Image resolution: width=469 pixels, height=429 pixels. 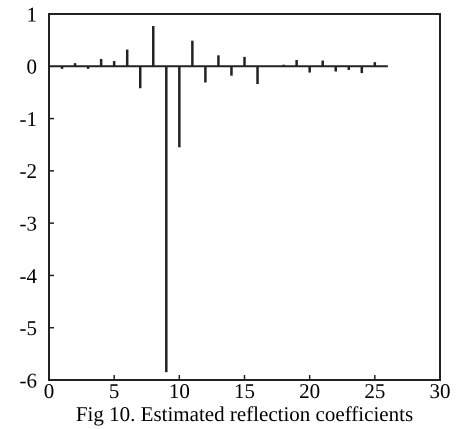 What do you see at coordinates (440, 391) in the screenshot?
I see `x-tick-label: 30` at bounding box center [440, 391].